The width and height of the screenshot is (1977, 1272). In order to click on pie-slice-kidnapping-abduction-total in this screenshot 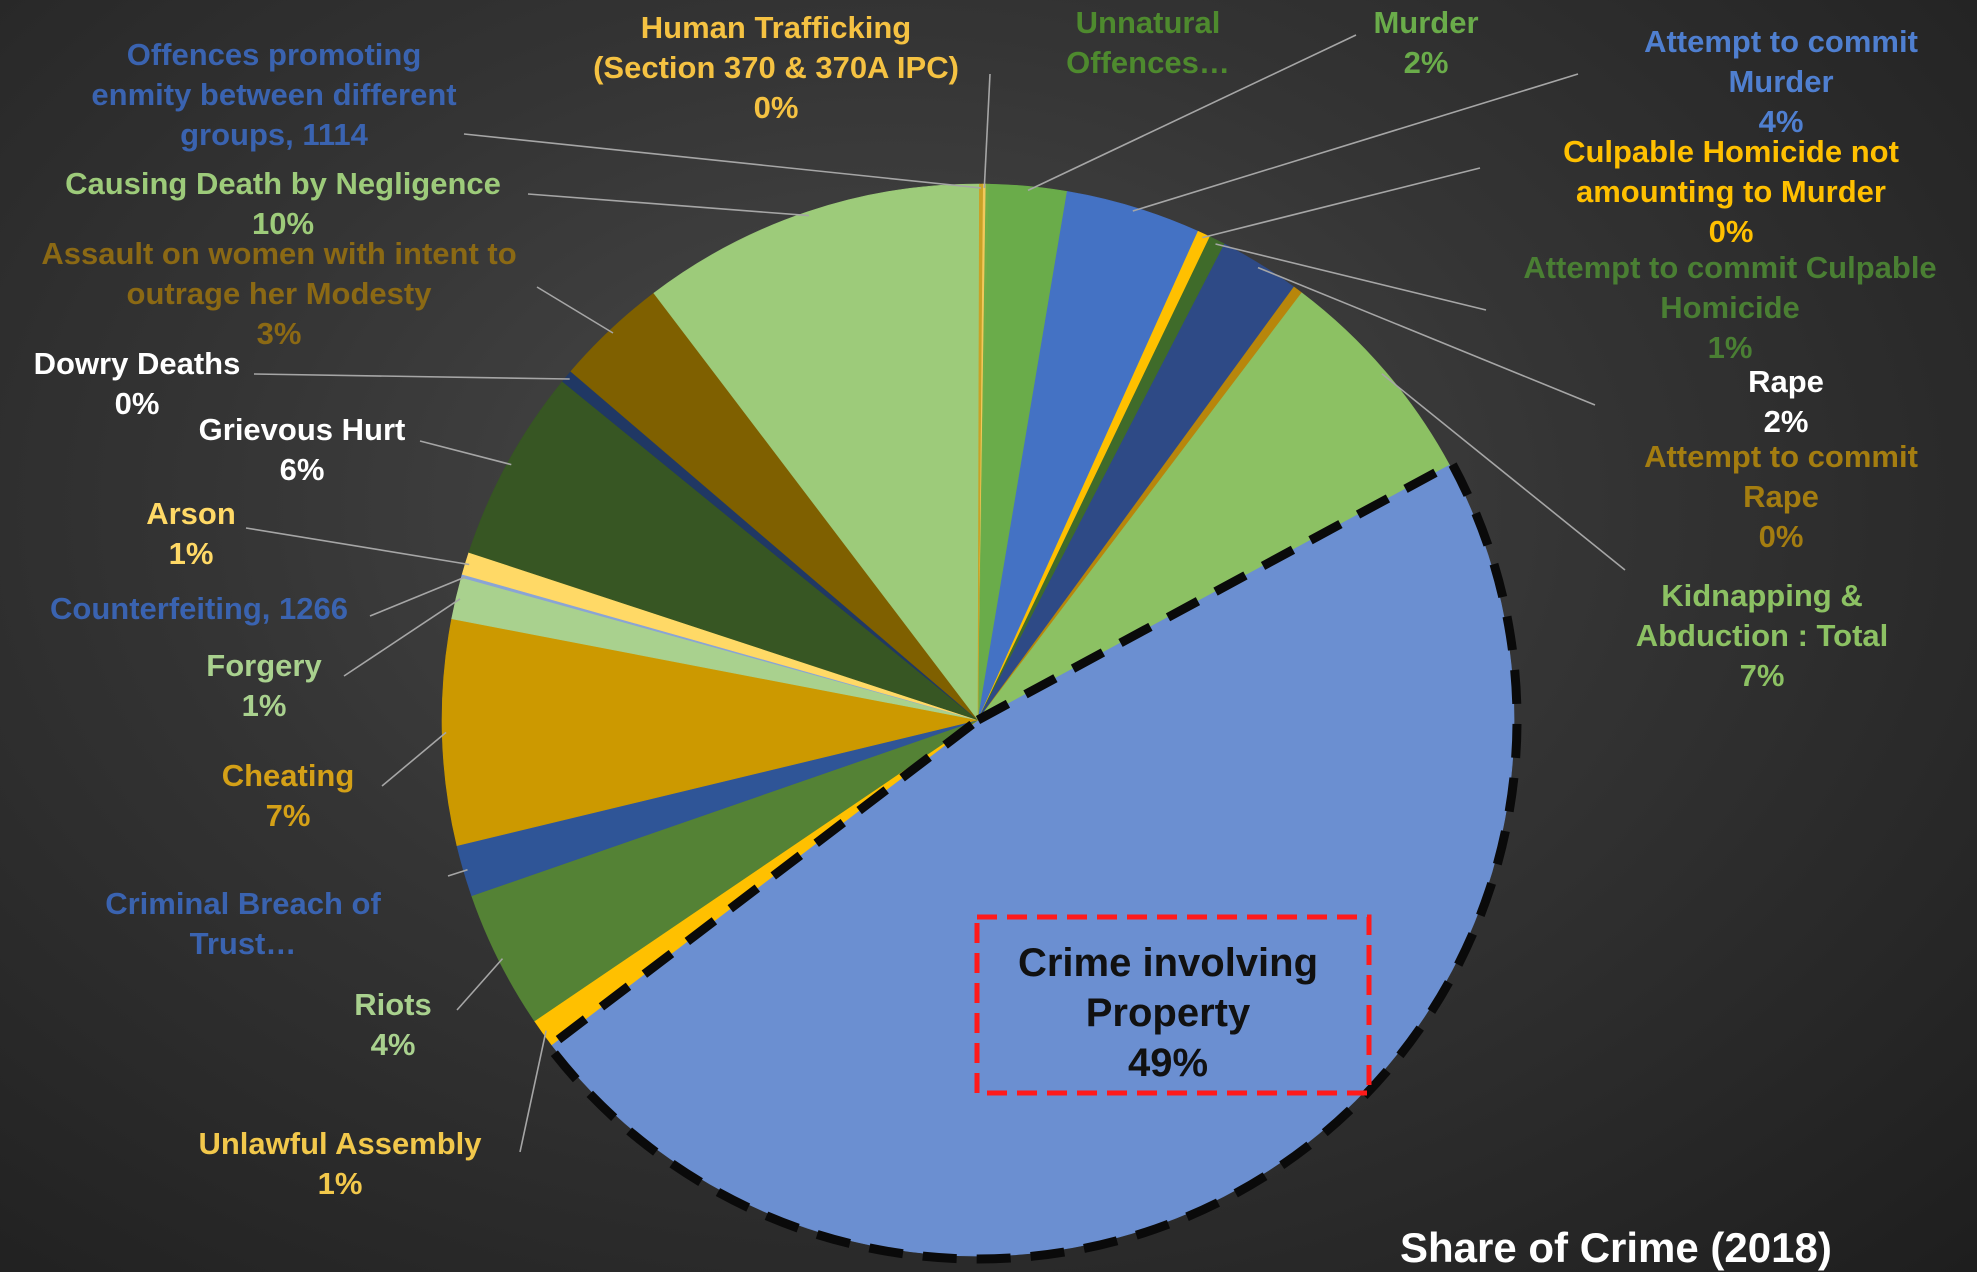, I will do `click(1213, 506)`.